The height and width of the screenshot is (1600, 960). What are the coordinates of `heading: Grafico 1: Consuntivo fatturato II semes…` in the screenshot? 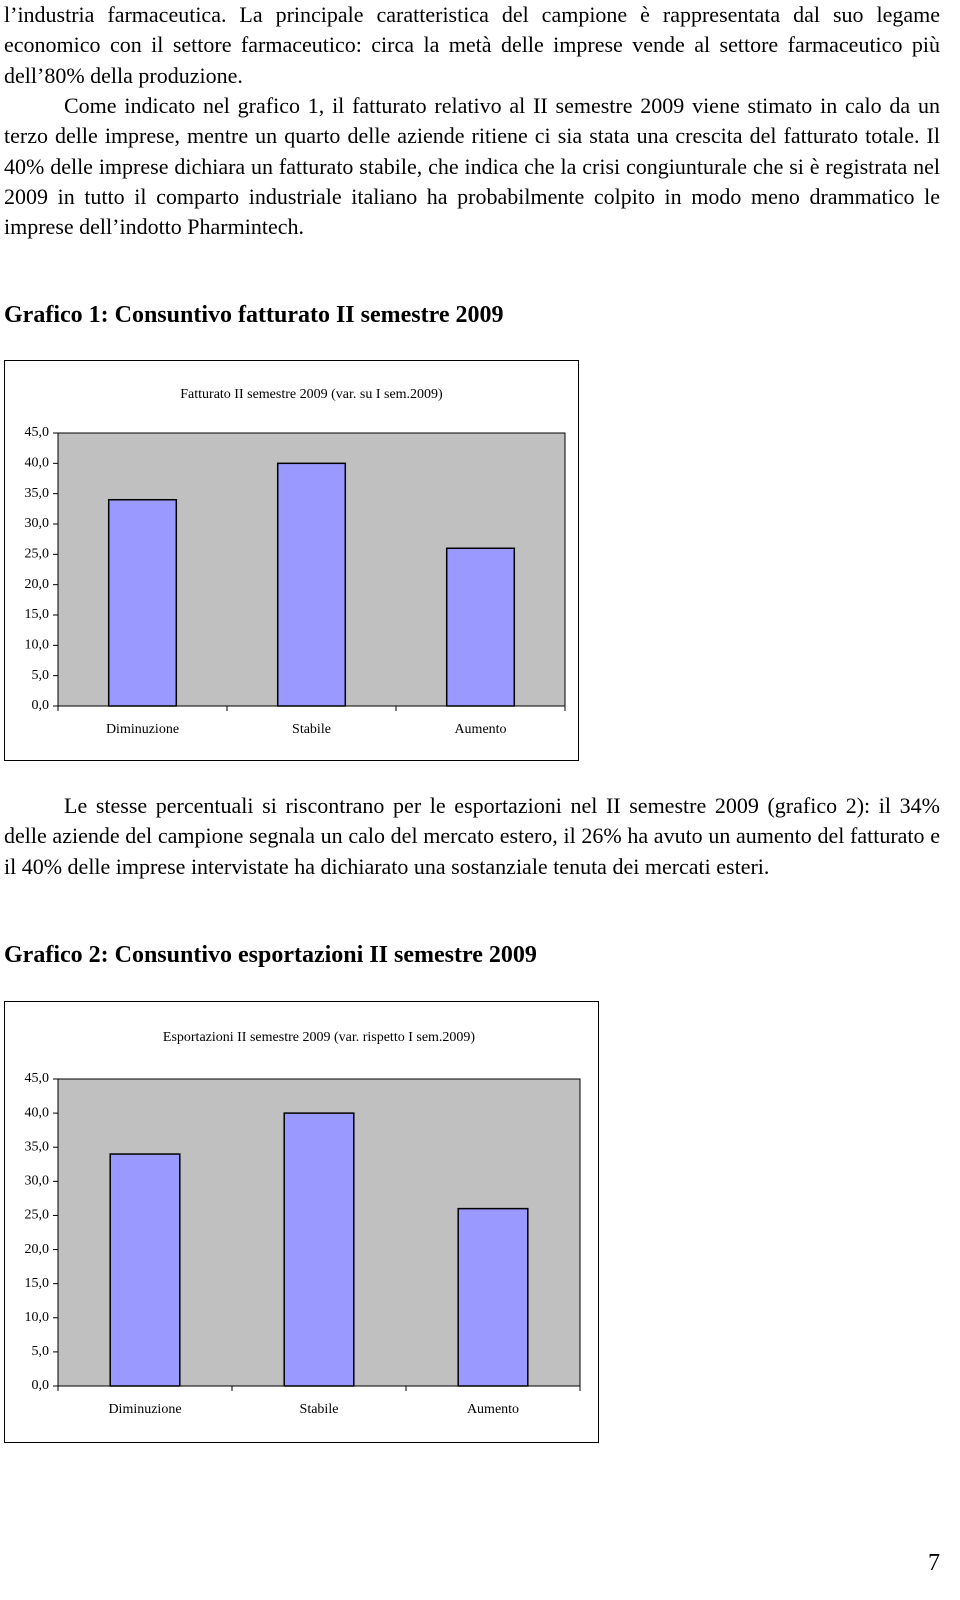 It's located at (254, 315).